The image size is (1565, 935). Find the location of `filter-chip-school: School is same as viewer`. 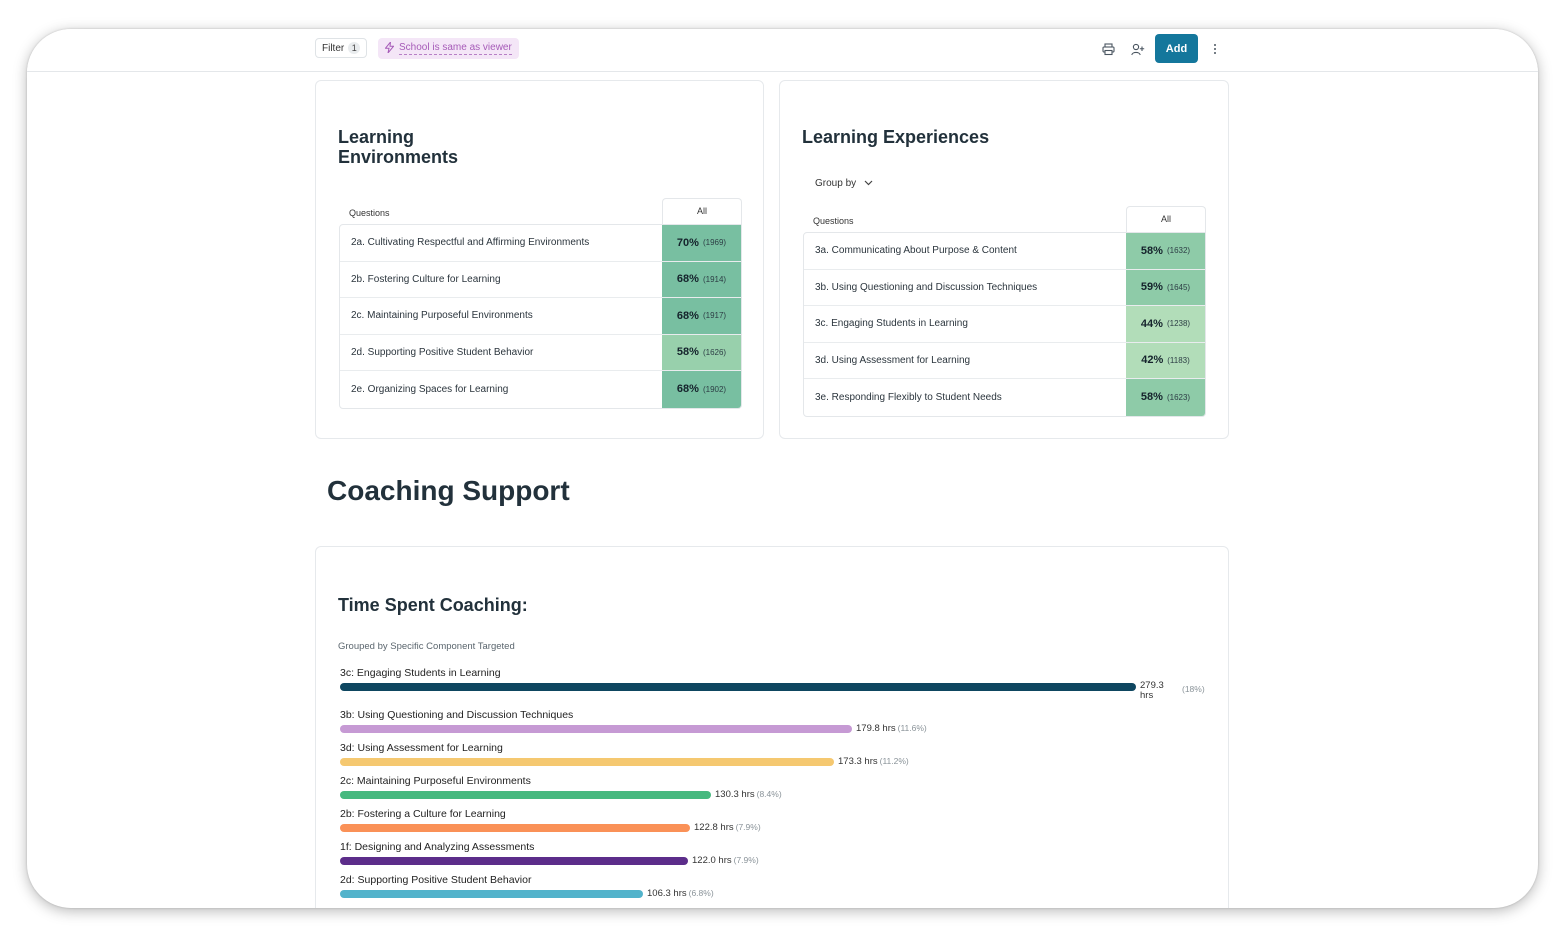

filter-chip-school: School is same as viewer is located at coordinates (448, 48).